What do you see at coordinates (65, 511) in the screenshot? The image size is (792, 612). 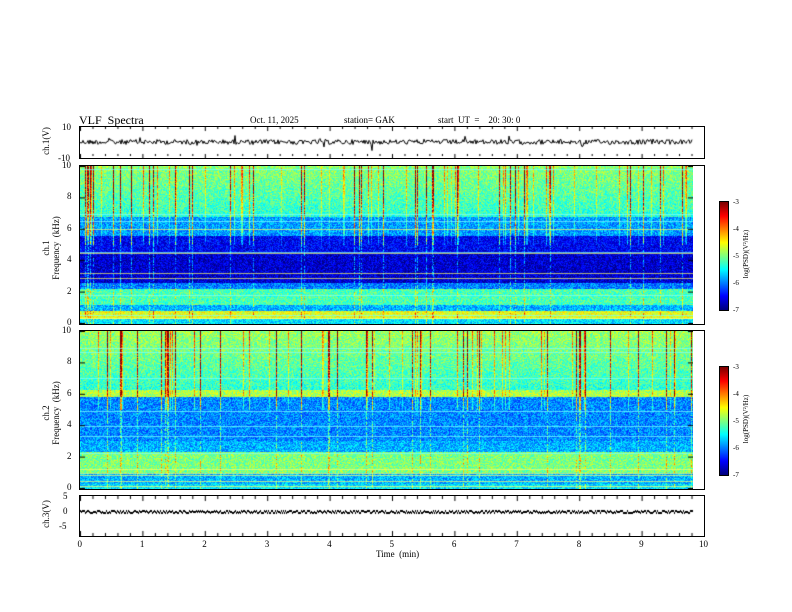 I see `ch3-ytick-0: 0` at bounding box center [65, 511].